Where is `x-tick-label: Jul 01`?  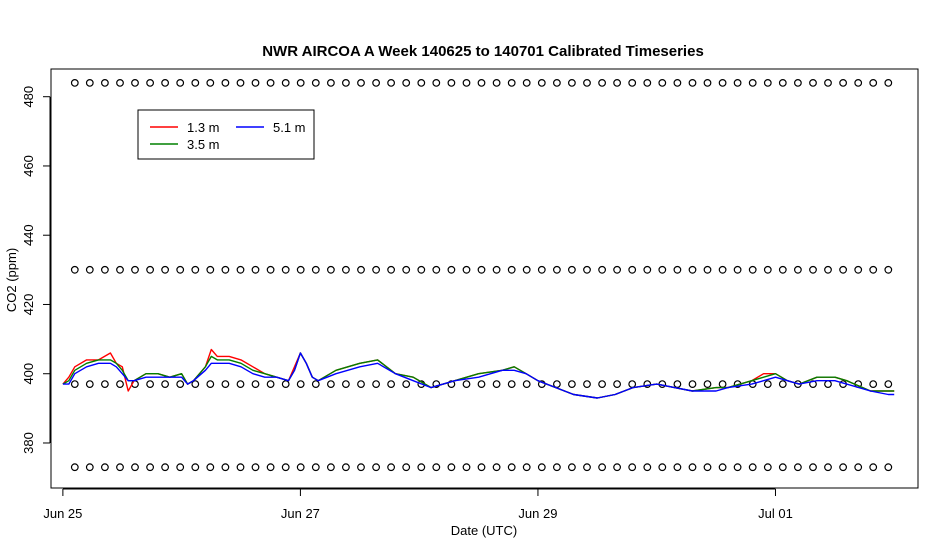 x-tick-label: Jul 01 is located at coordinates (775, 513).